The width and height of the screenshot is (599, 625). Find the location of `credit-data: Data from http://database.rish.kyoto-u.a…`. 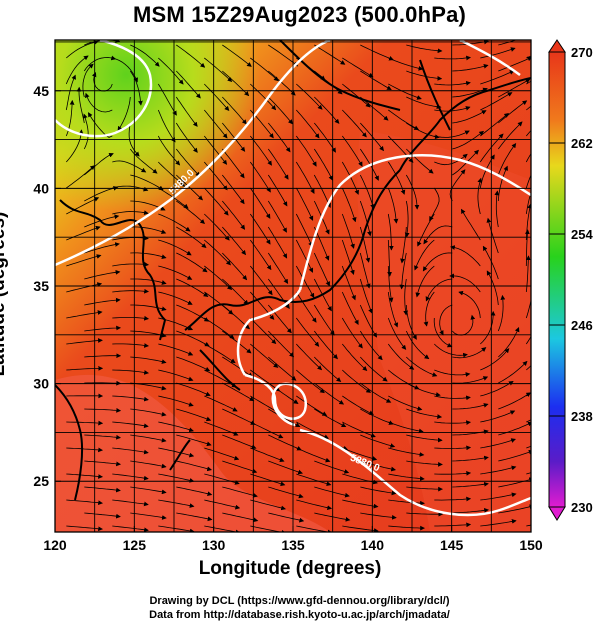

credit-data: Data from http://database.rish.kyoto-u.a… is located at coordinates (299, 615).